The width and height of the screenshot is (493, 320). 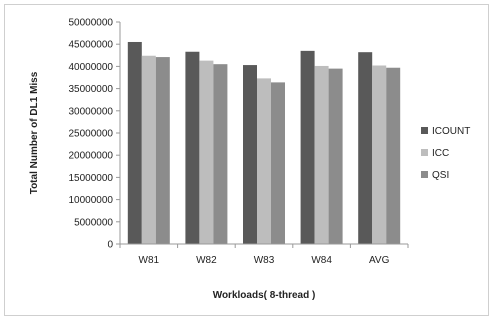 What do you see at coordinates (250, 155) in the screenshot?
I see `bar-icount-w83` at bounding box center [250, 155].